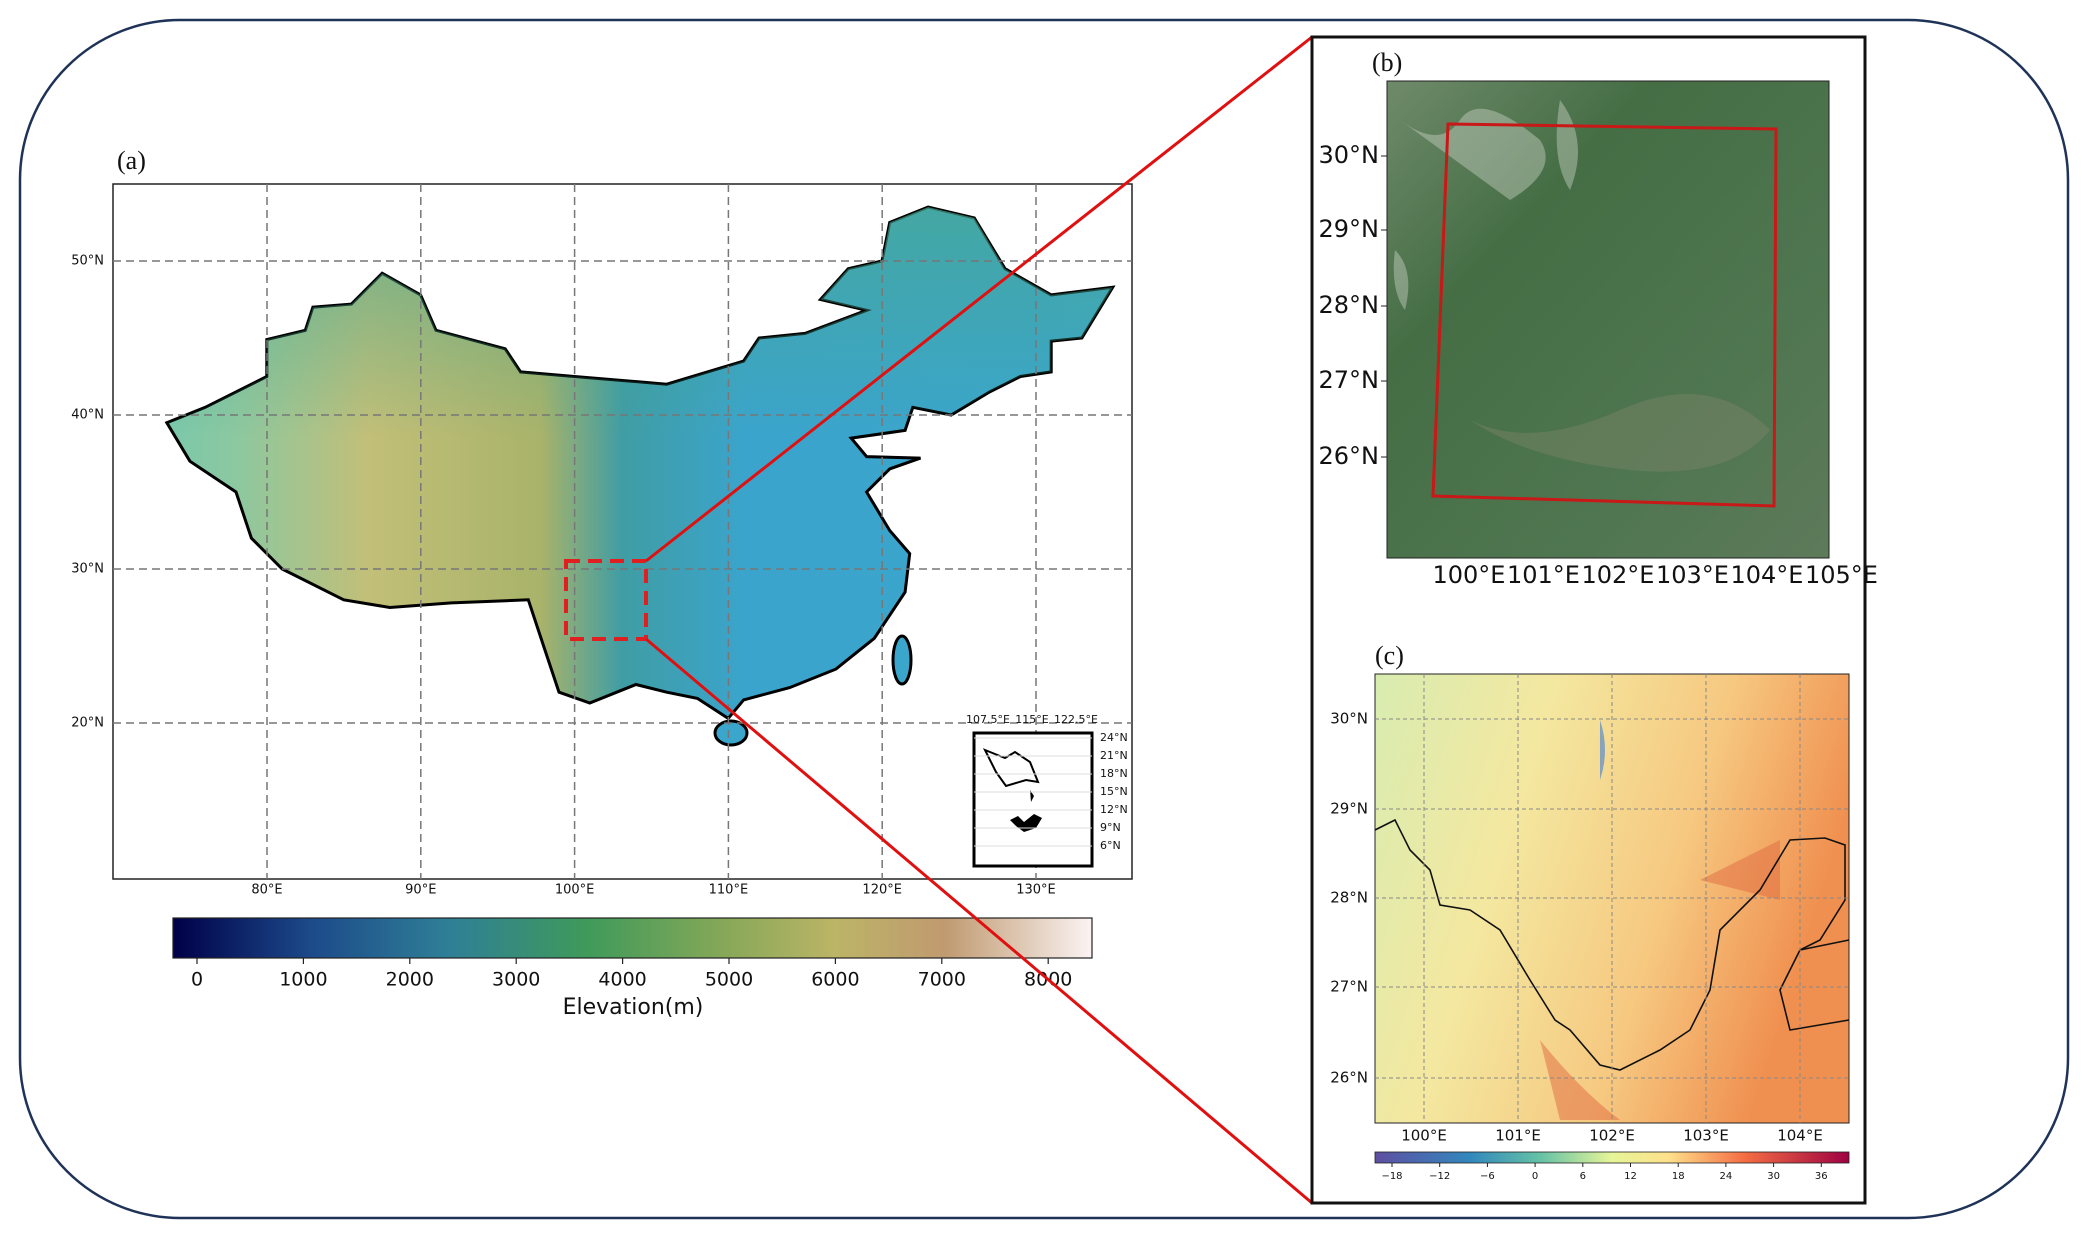 Image resolution: width=2088 pixels, height=1238 pixels. What do you see at coordinates (1387, 62) in the screenshot?
I see `panel-label: (b)` at bounding box center [1387, 62].